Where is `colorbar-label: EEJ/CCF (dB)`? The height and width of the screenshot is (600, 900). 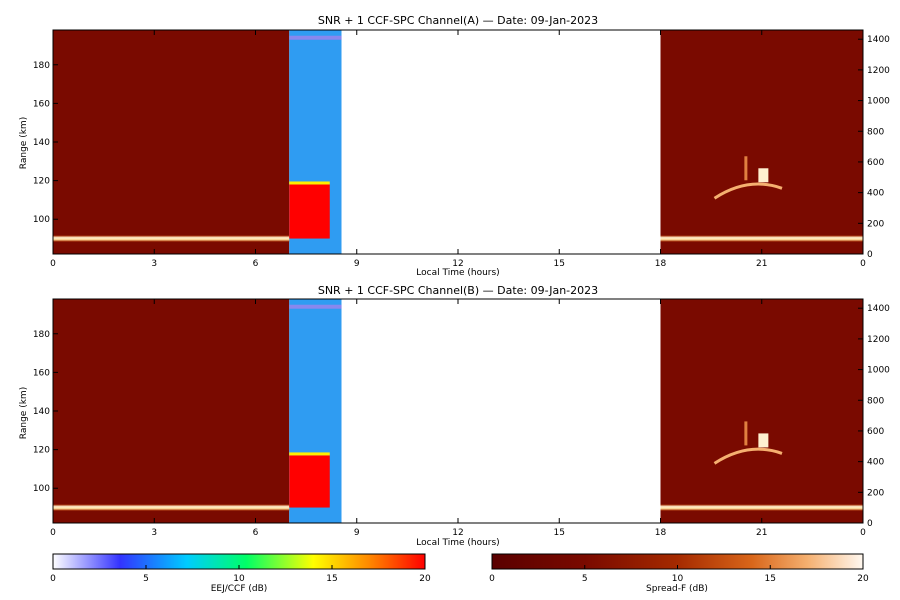 colorbar-label: EEJ/CCF (dB) is located at coordinates (239, 589).